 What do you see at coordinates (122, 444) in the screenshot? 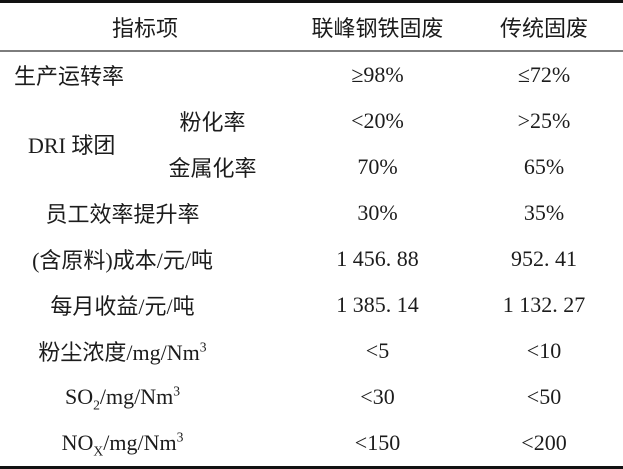
I see `row-label-nox: NOX/mg/Nm3` at bounding box center [122, 444].